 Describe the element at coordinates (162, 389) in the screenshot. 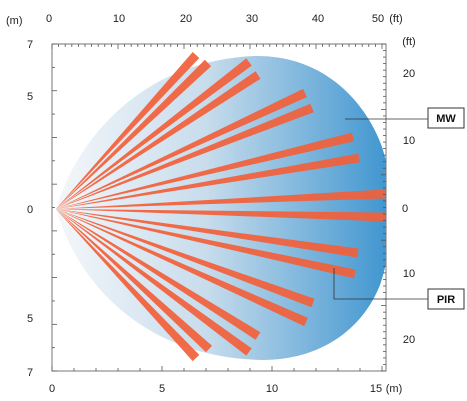

I see `bottom-tick-5: 5` at that location.